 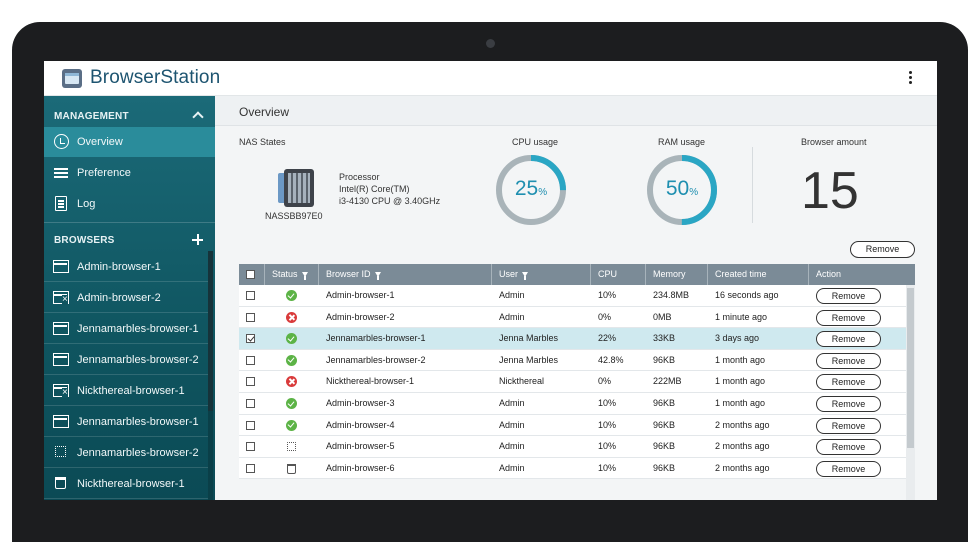 What do you see at coordinates (198, 117) in the screenshot?
I see `collapse-chevron-icon` at bounding box center [198, 117].